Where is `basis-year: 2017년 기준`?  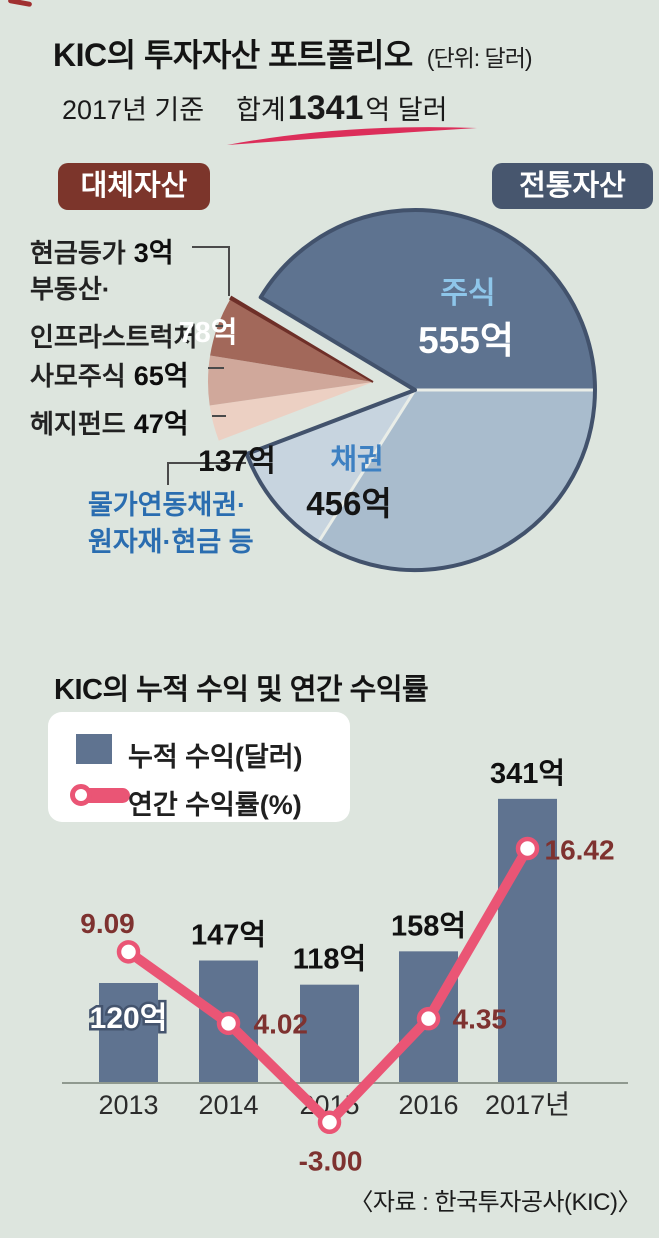
basis-year: 2017년 기준 is located at coordinates (133, 110).